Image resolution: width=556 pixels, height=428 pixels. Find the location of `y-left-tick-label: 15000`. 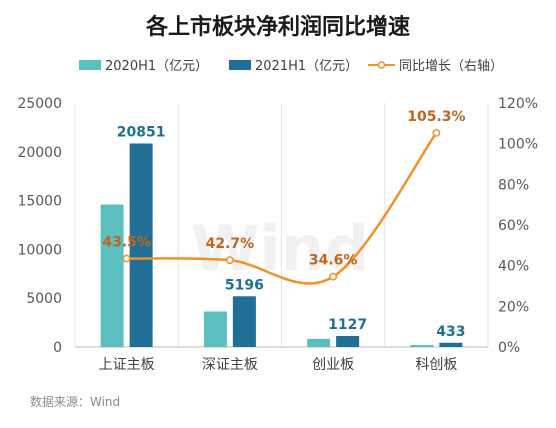

y-left-tick-label: 15000 is located at coordinates (39, 202).